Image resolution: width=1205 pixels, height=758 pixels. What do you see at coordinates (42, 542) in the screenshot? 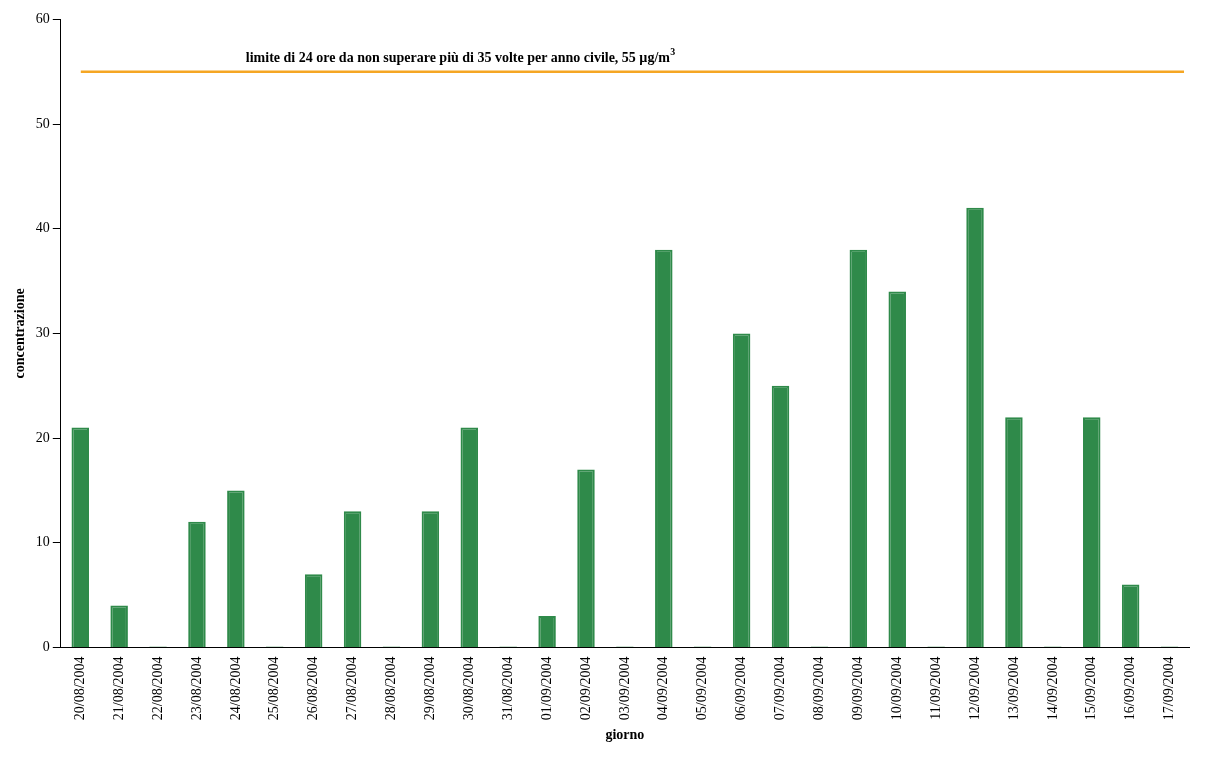
I see `y-tick-label: 10` at bounding box center [42, 542].